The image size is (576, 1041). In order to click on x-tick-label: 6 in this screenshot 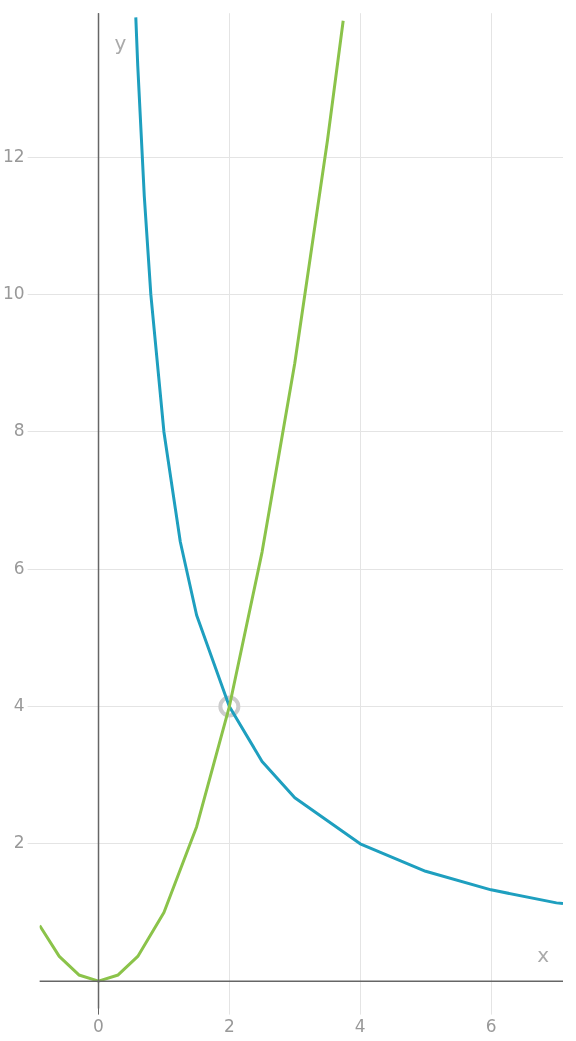, I will do `click(491, 1026)`.